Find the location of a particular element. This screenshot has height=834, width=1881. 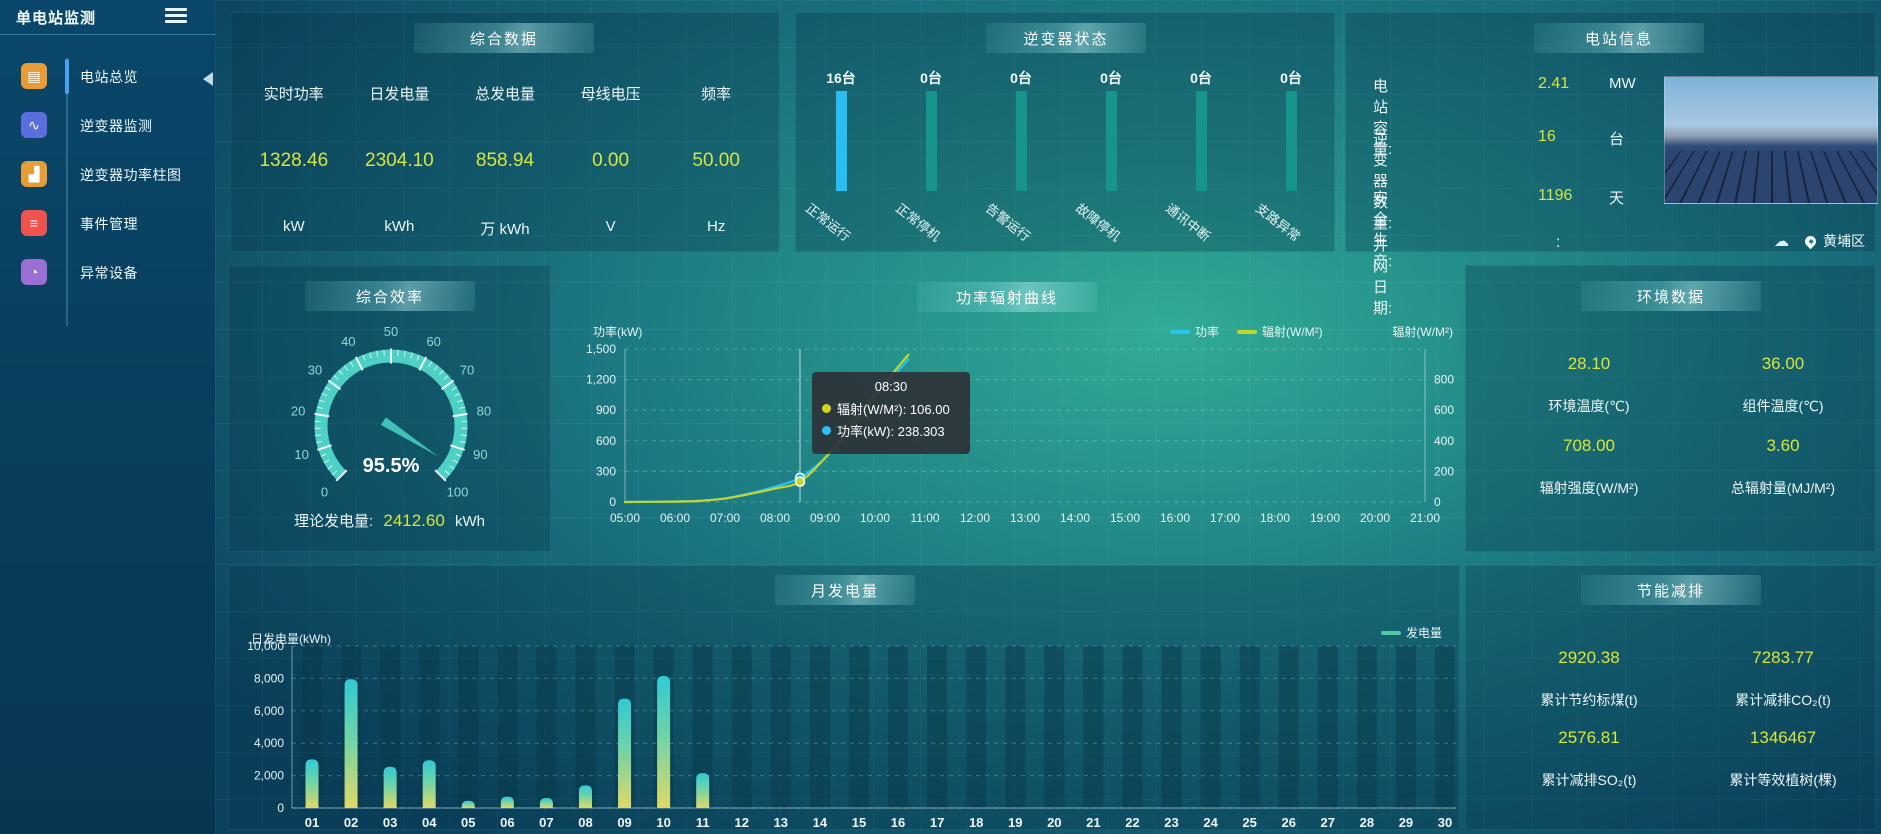

svg-text: 200 is located at coordinates (1444, 471).